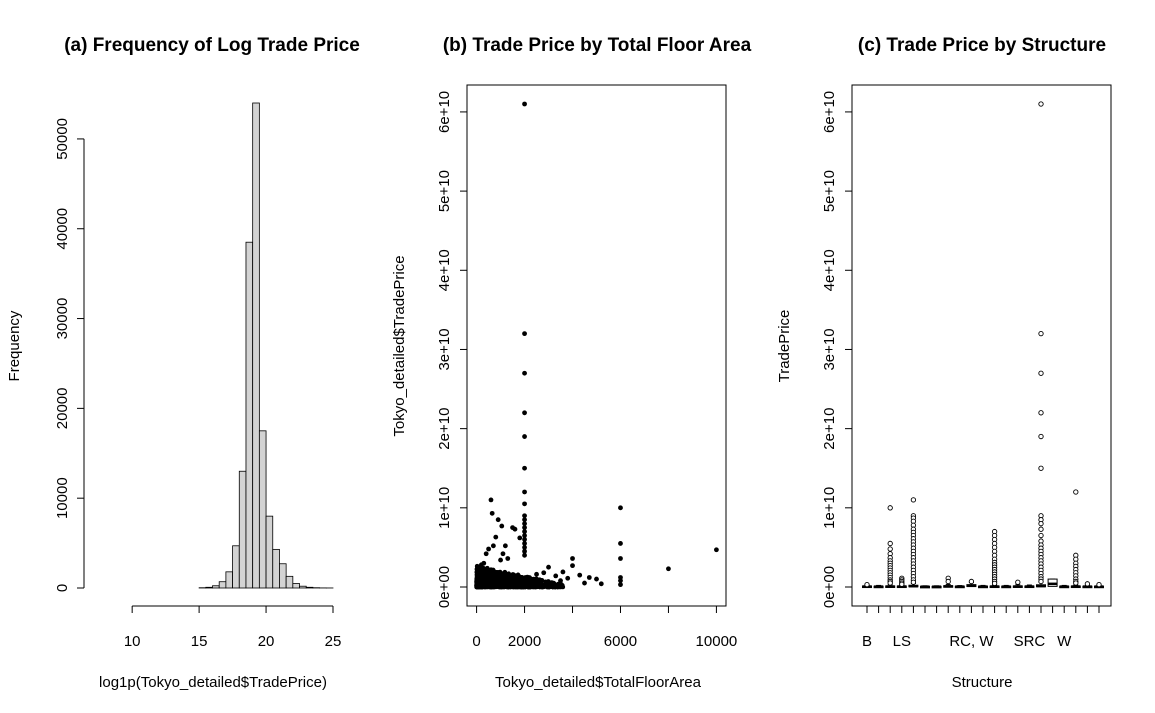  What do you see at coordinates (971, 641) in the screenshot?
I see `x-tick-label: RC, W` at bounding box center [971, 641].